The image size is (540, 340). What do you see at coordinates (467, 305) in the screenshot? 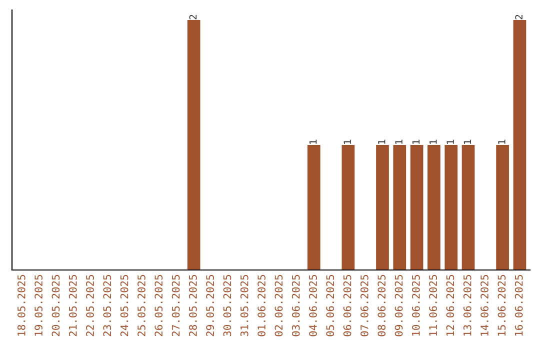
I see `x-tick-label: 13.06.2025` at bounding box center [467, 305].